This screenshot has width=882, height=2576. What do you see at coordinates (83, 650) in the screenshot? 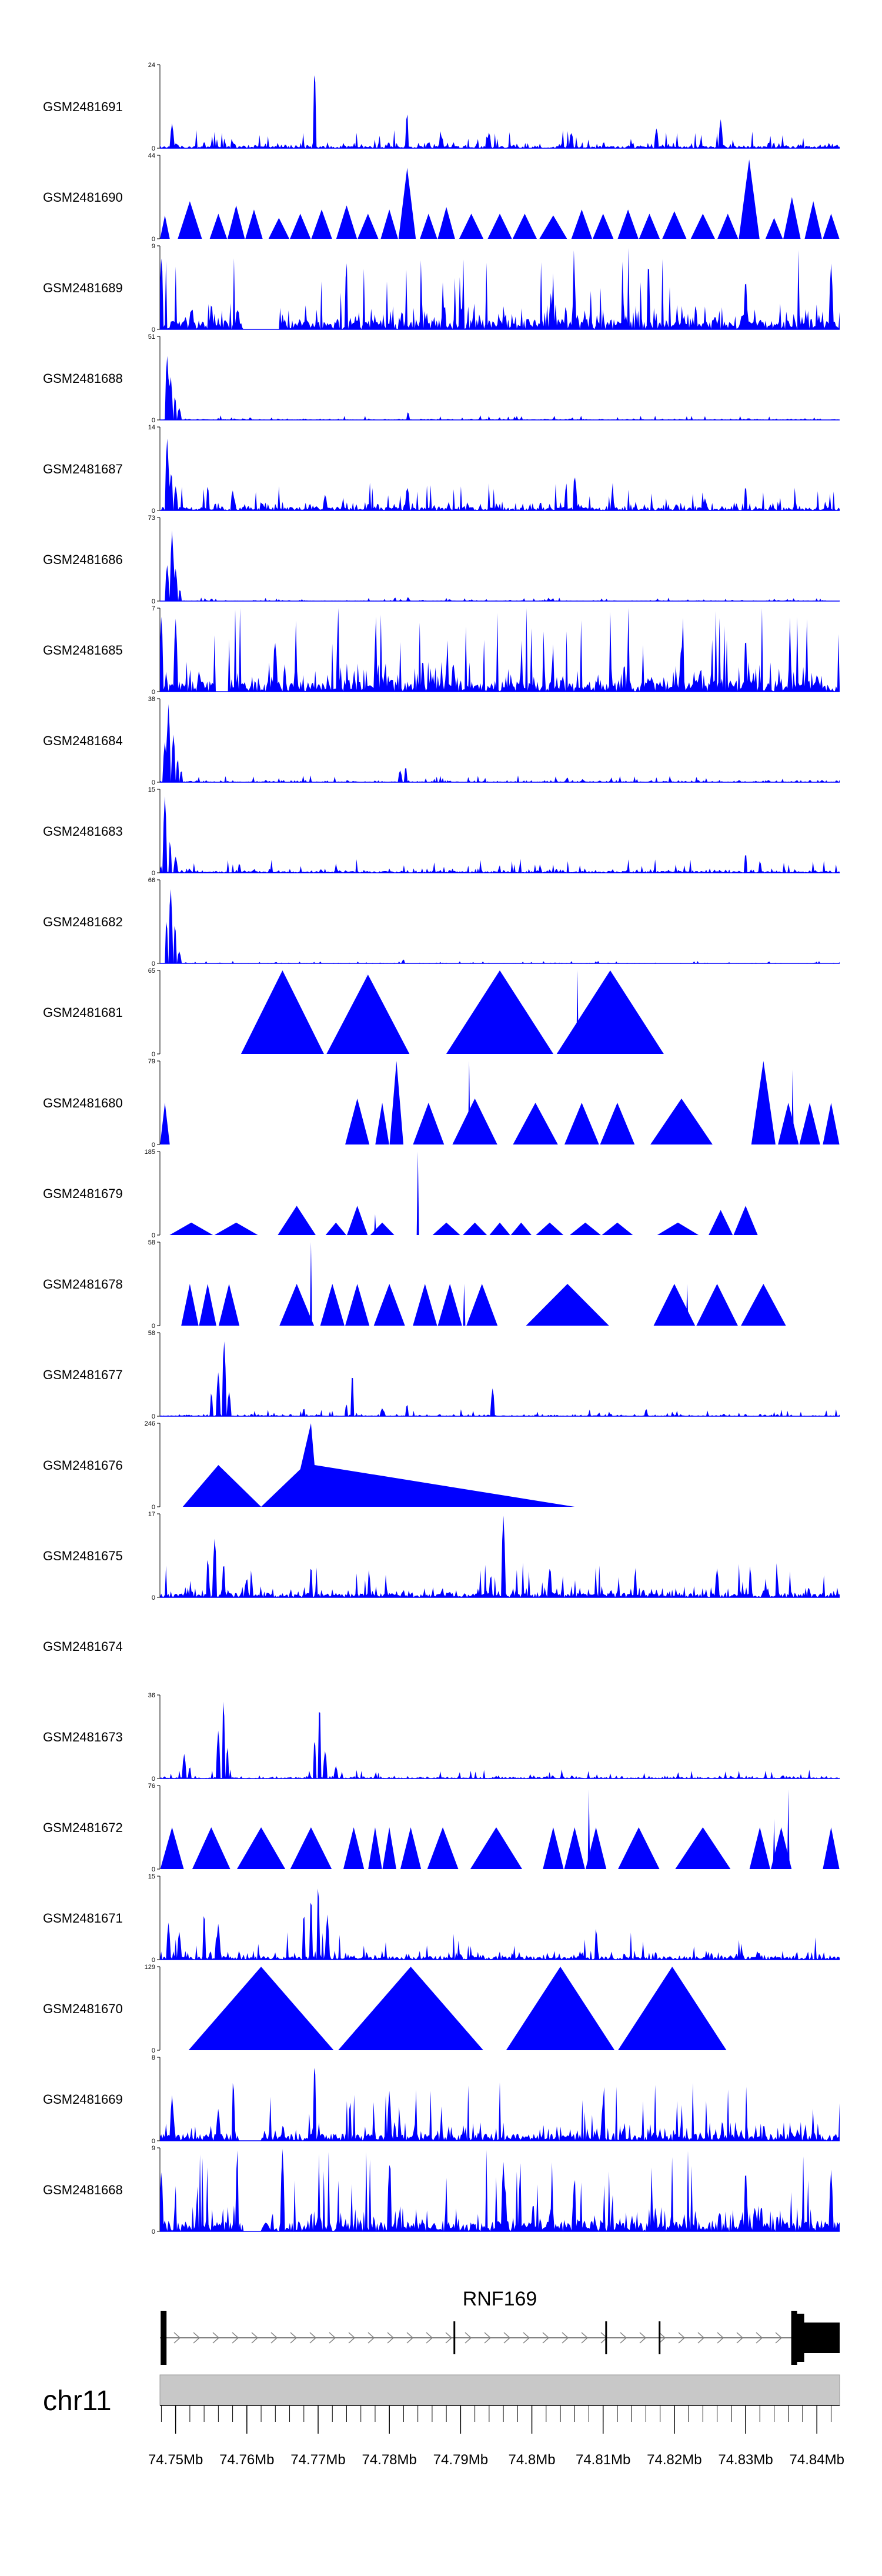
I see `track-label: GSM2481685` at bounding box center [83, 650].